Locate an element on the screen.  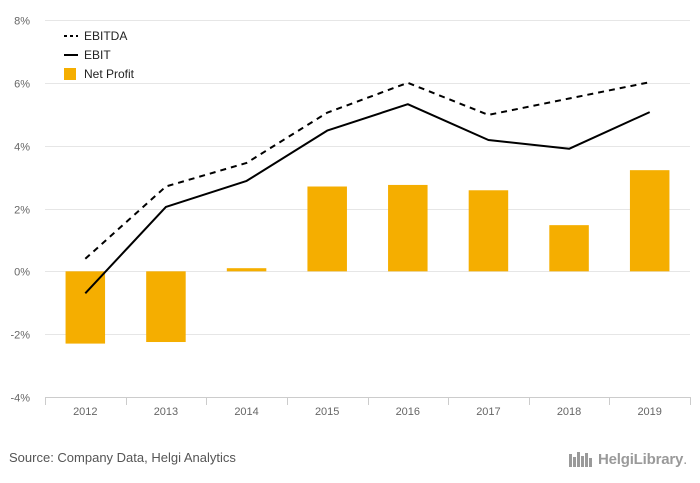
y-tick-label: 8% is located at coordinates (22, 22).